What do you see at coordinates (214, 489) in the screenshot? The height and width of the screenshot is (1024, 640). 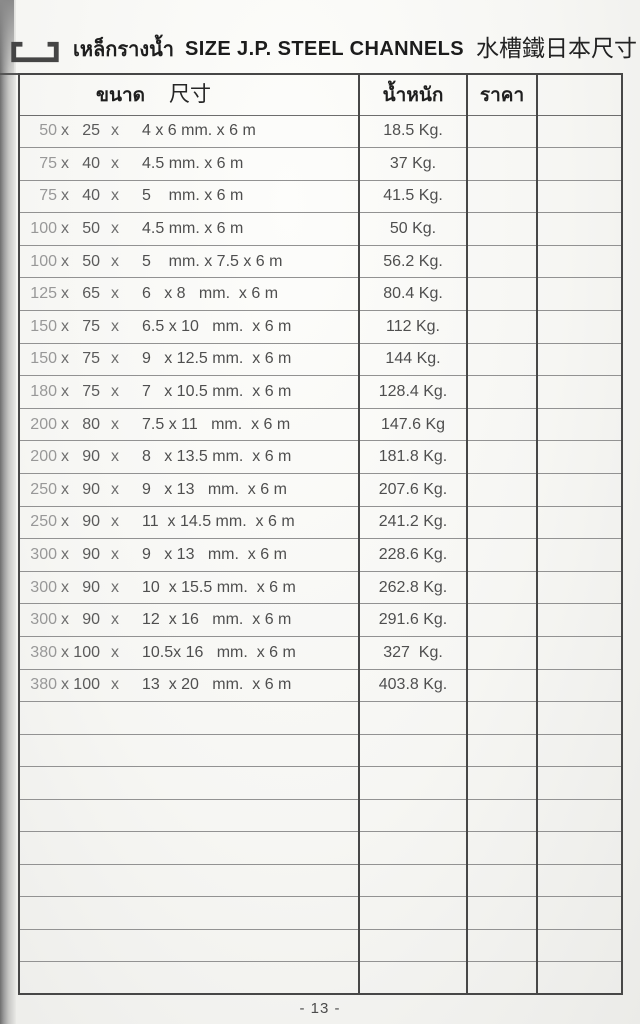 I see `size-thickness-length: 9 x 13 mm. x 6 m` at bounding box center [214, 489].